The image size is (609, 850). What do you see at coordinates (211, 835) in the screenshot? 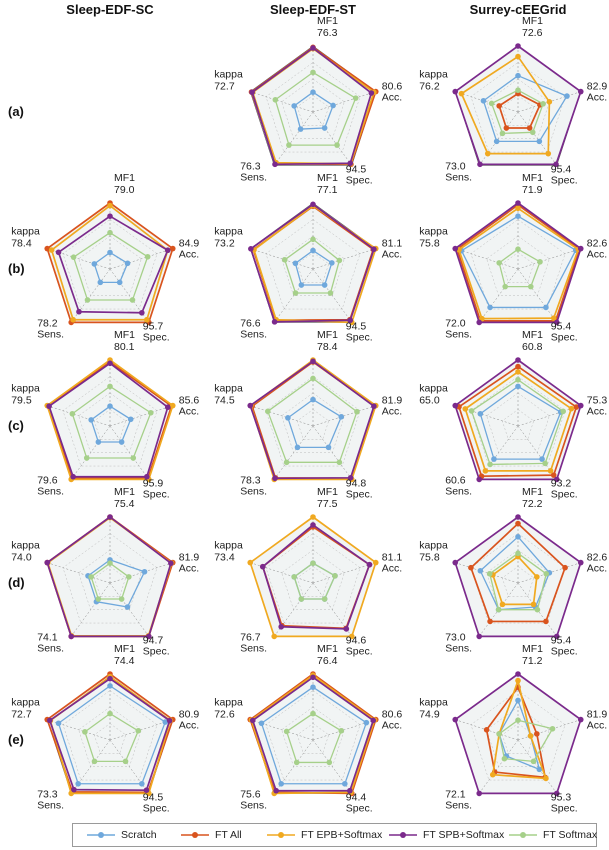
I see `legend-item-ft-all: FT All` at bounding box center [211, 835].